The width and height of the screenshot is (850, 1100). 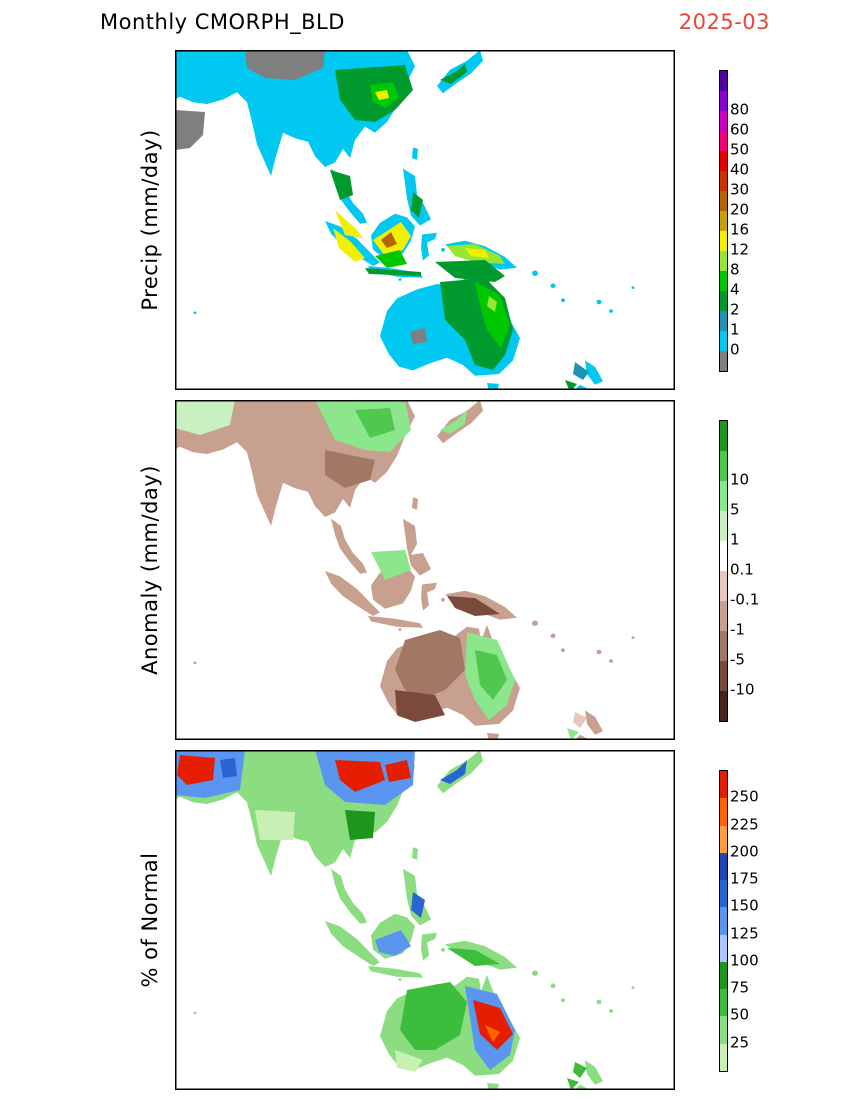 What do you see at coordinates (735, 509) in the screenshot?
I see `colorbar-tick-label: 5` at bounding box center [735, 509].